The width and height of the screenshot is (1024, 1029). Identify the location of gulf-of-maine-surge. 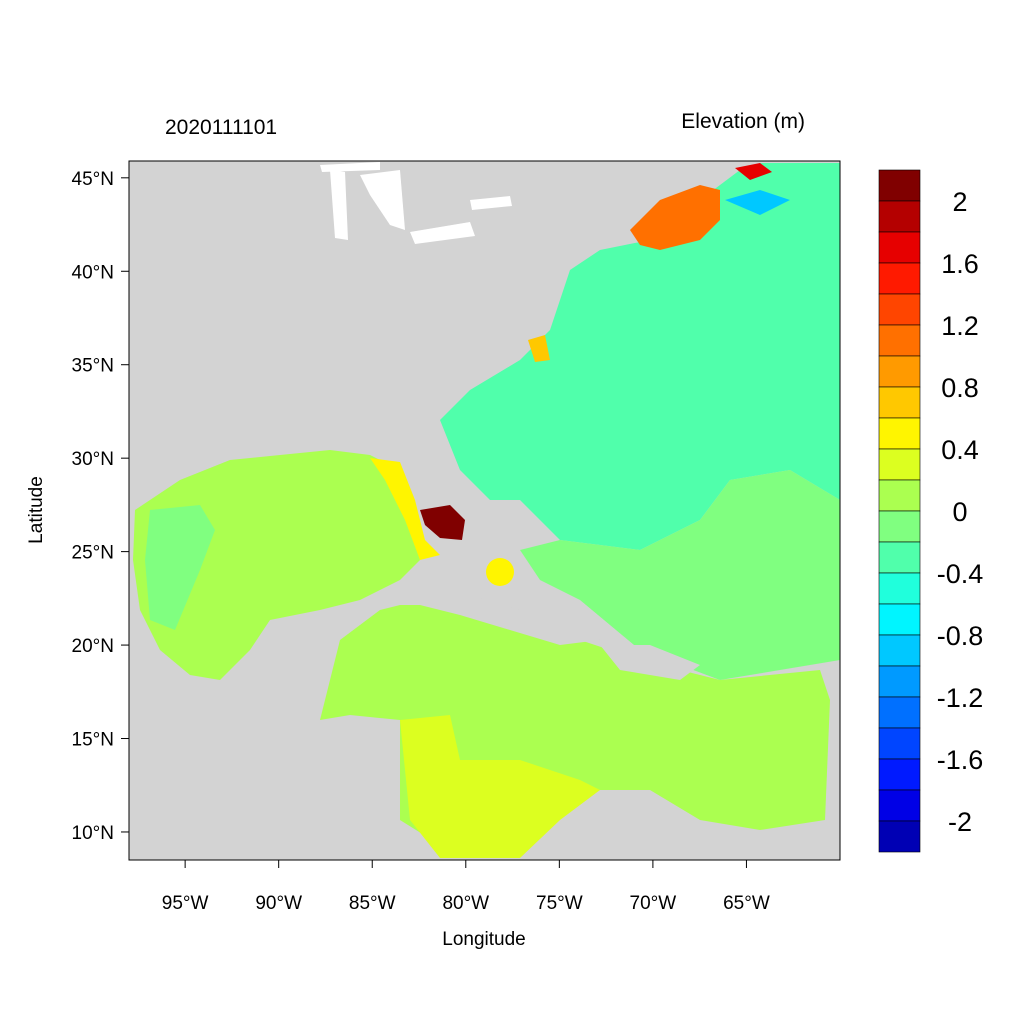
(675, 217).